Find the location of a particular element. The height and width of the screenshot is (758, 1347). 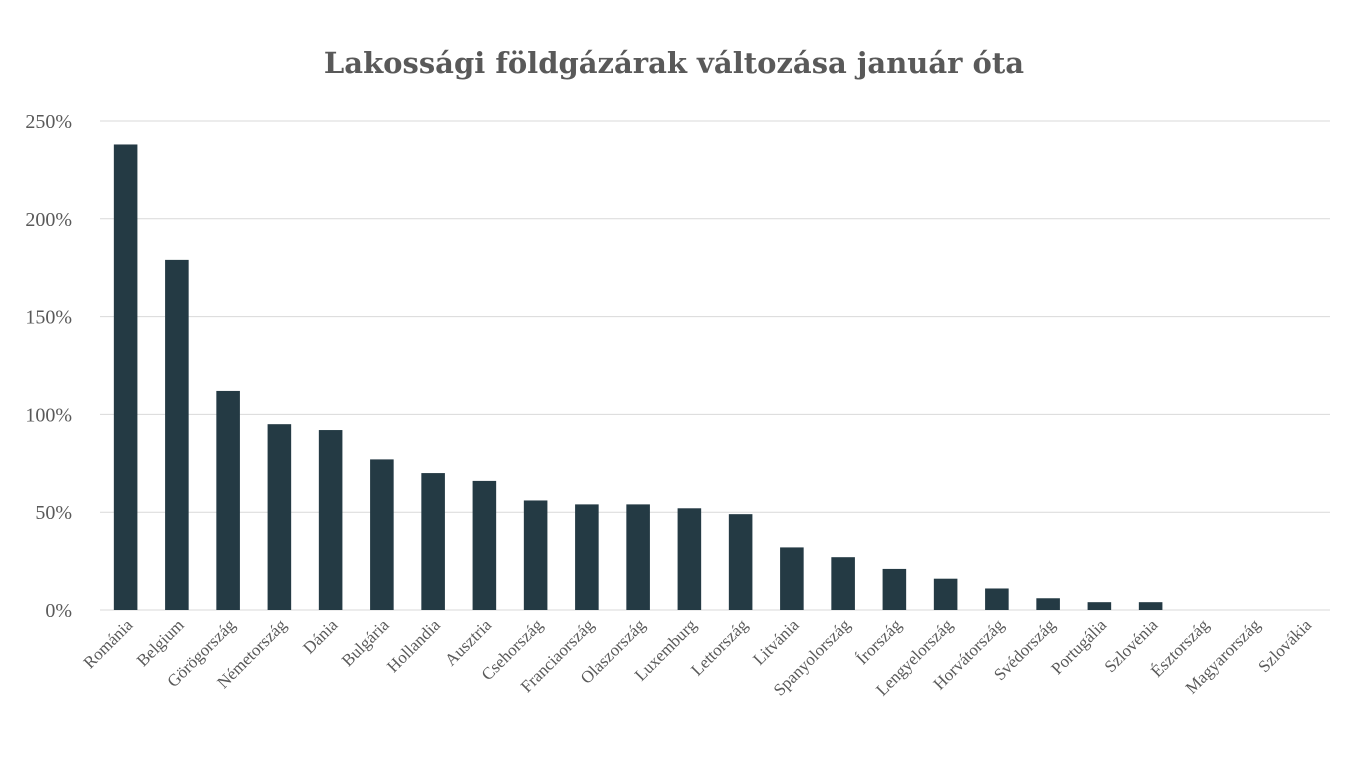

bar-Belgium is located at coordinates (177, 434).